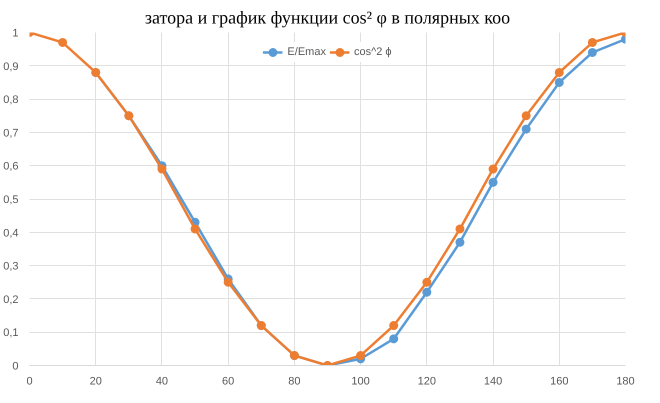  I want to click on x-tick-label: 180, so click(625, 382).